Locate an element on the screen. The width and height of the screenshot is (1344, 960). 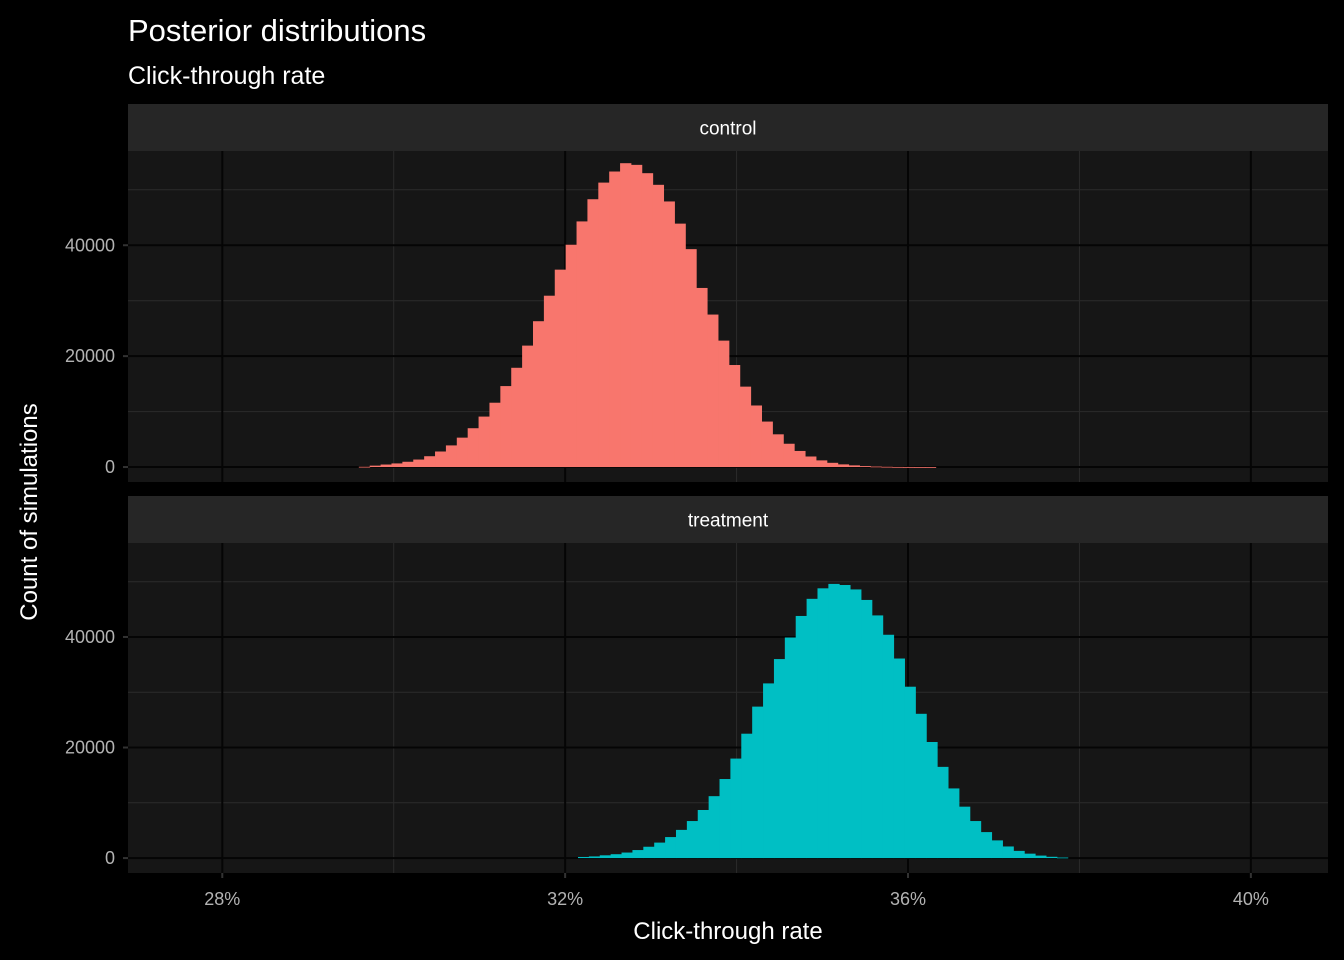
facet-strip-label: control is located at coordinates (727, 129).